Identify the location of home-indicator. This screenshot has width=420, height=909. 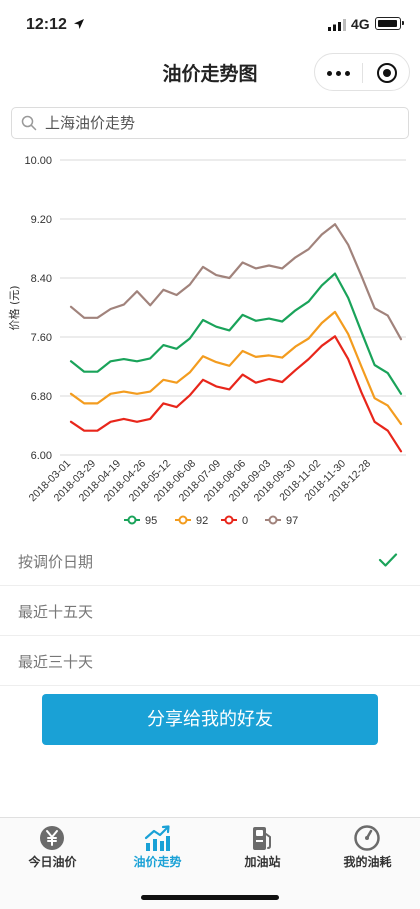
(210, 897).